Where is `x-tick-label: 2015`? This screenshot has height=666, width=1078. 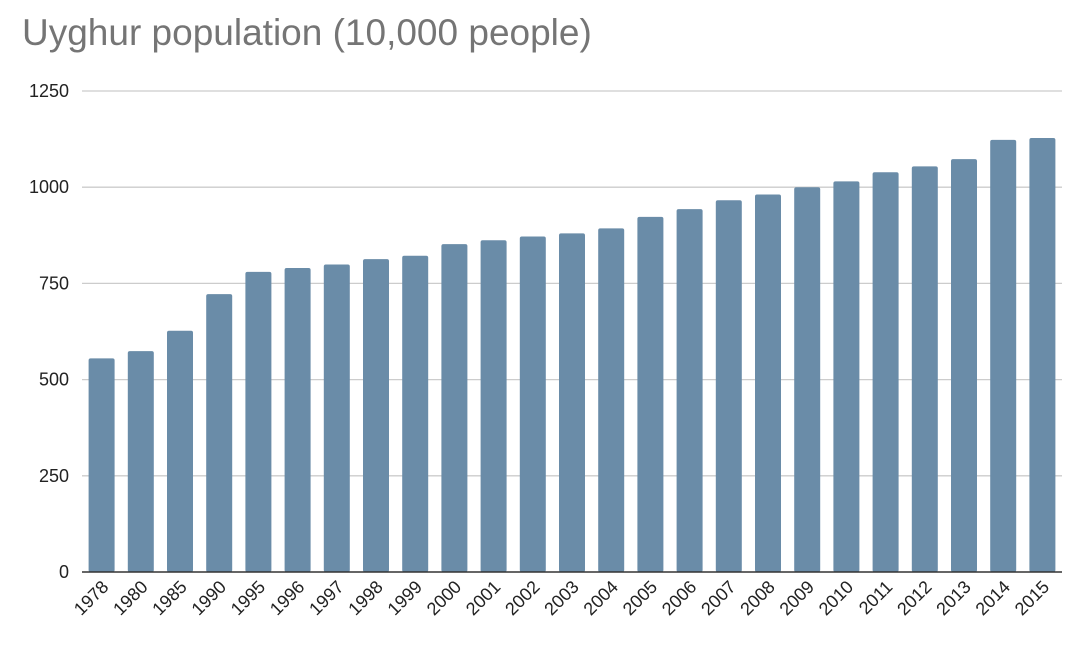
x-tick-label: 2015 is located at coordinates (1032, 598).